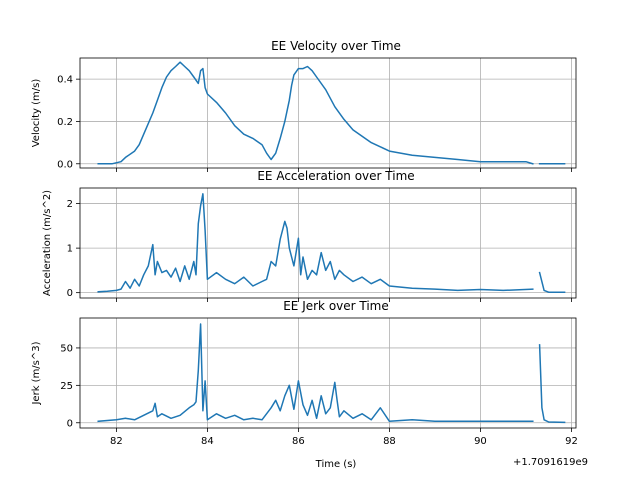 The height and width of the screenshot is (480, 640). Describe the element at coordinates (336, 306) in the screenshot. I see `panel-2-title: EE Jerk over Time` at that location.